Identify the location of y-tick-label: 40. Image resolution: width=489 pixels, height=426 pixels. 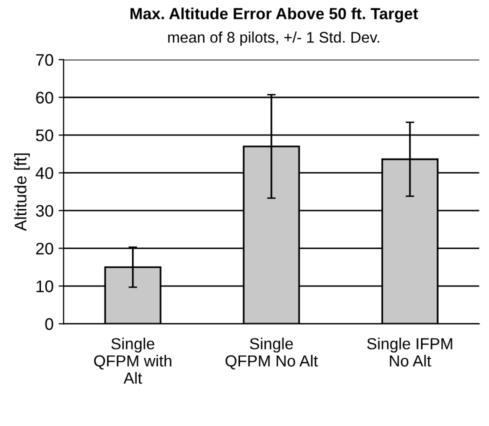
(45, 173).